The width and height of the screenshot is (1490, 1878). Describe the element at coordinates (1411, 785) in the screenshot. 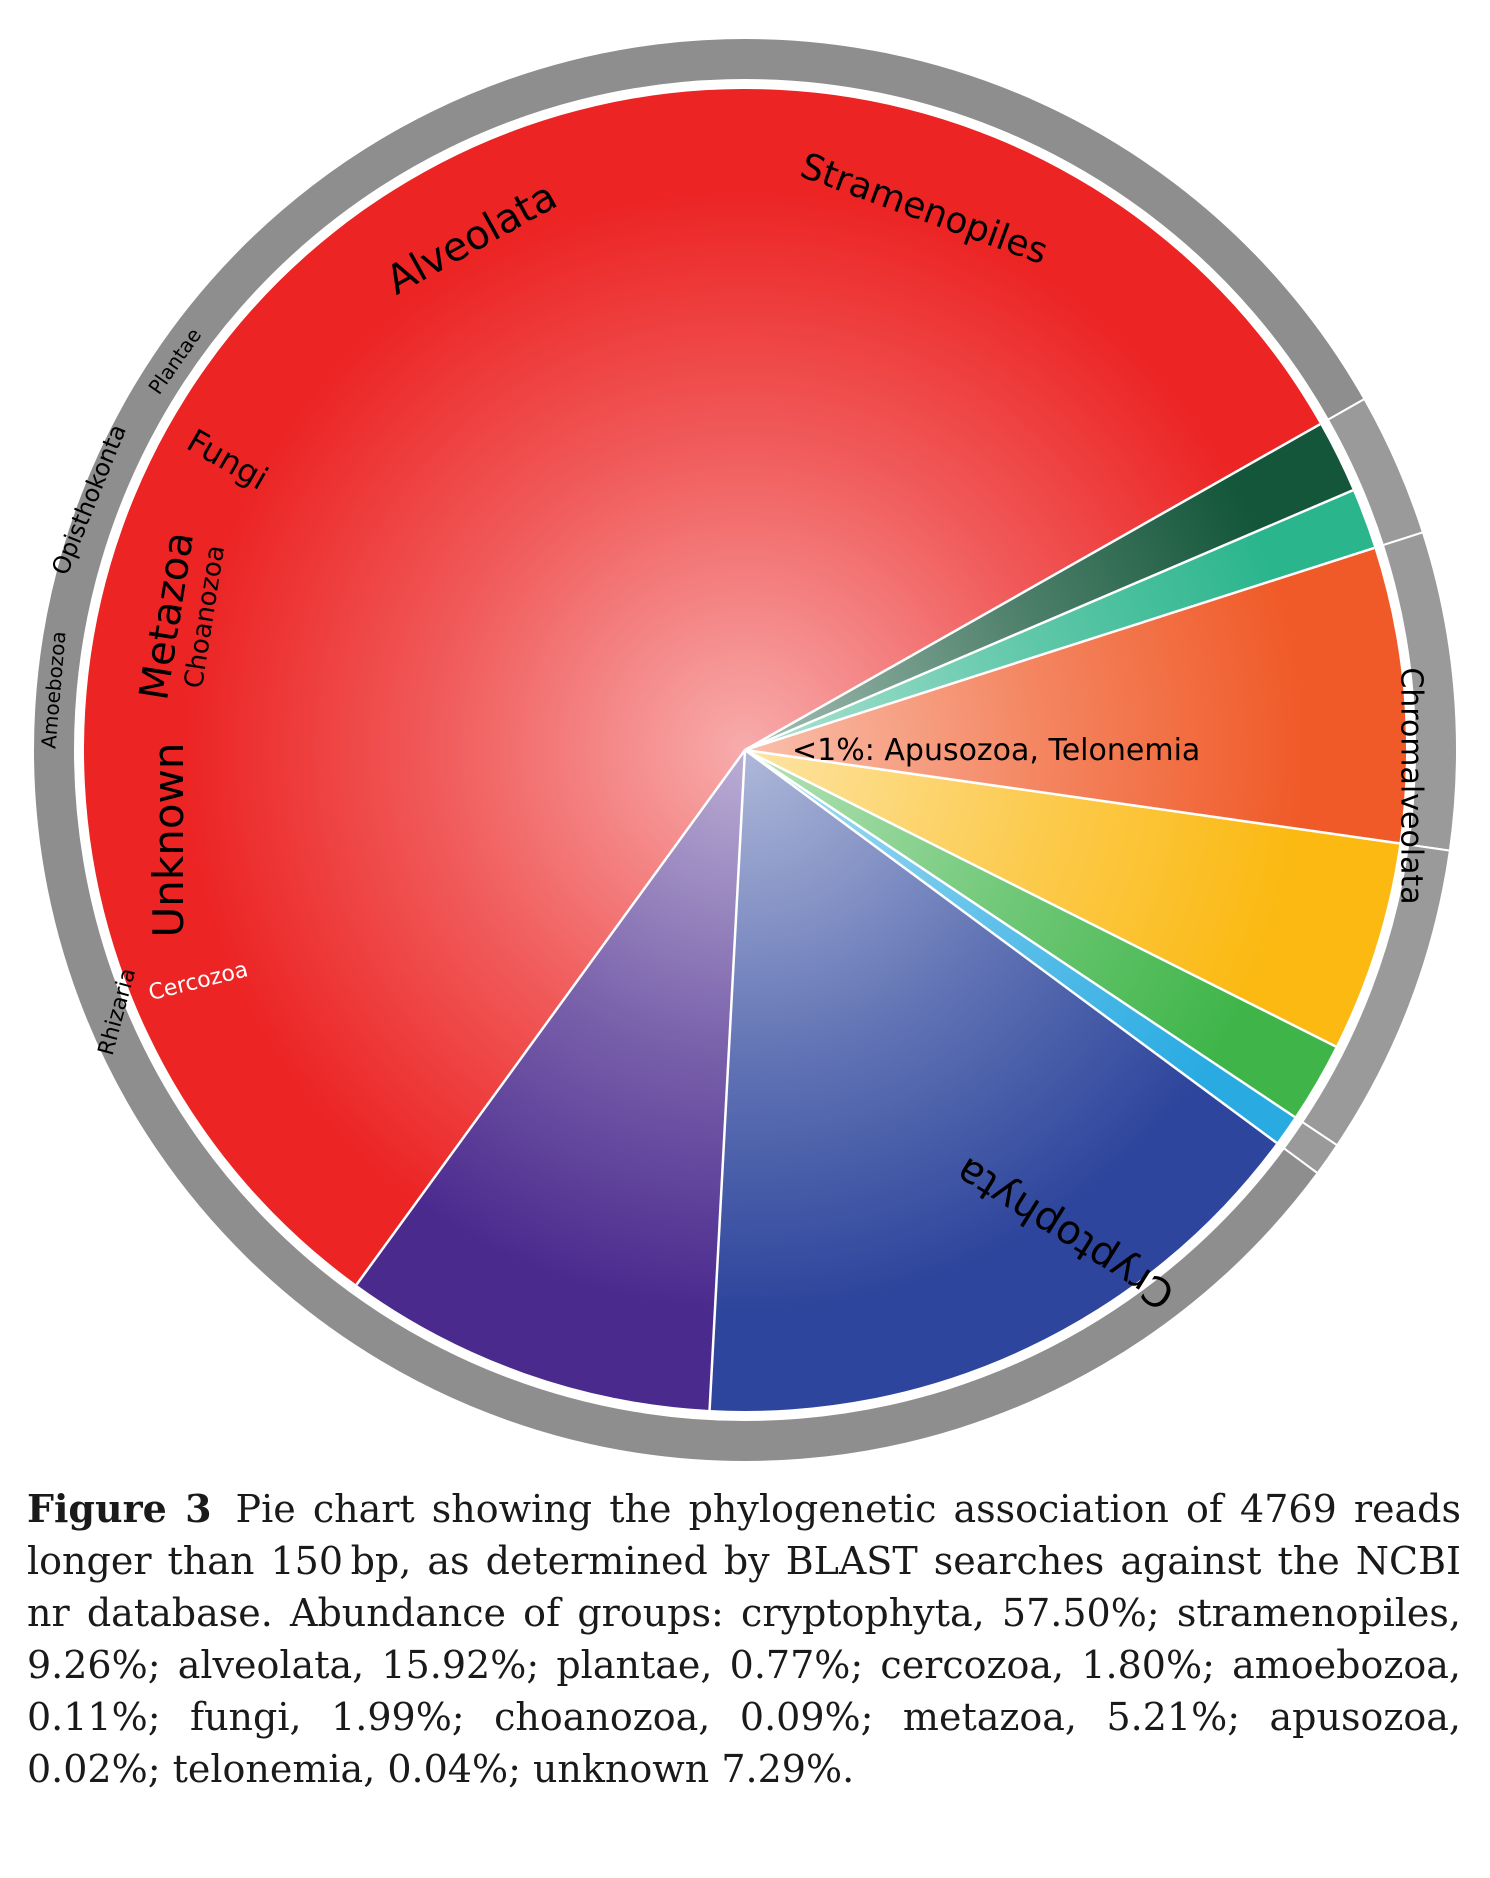

I see `ring-label-chromalveolata: Chromalveolata` at that location.